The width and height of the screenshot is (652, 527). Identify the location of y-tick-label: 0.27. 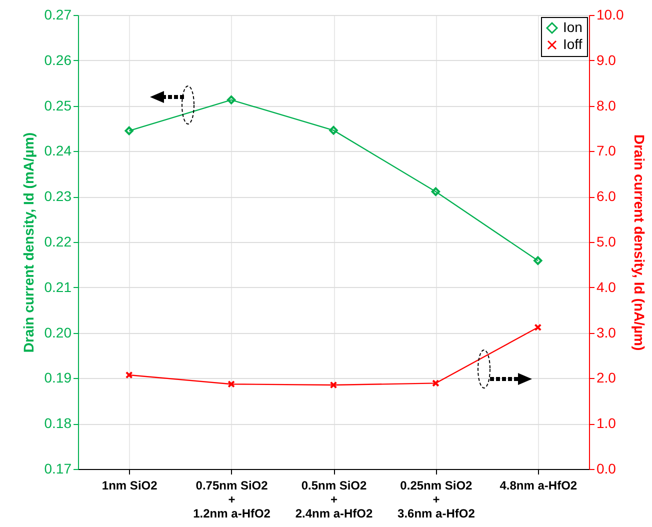
(58, 14).